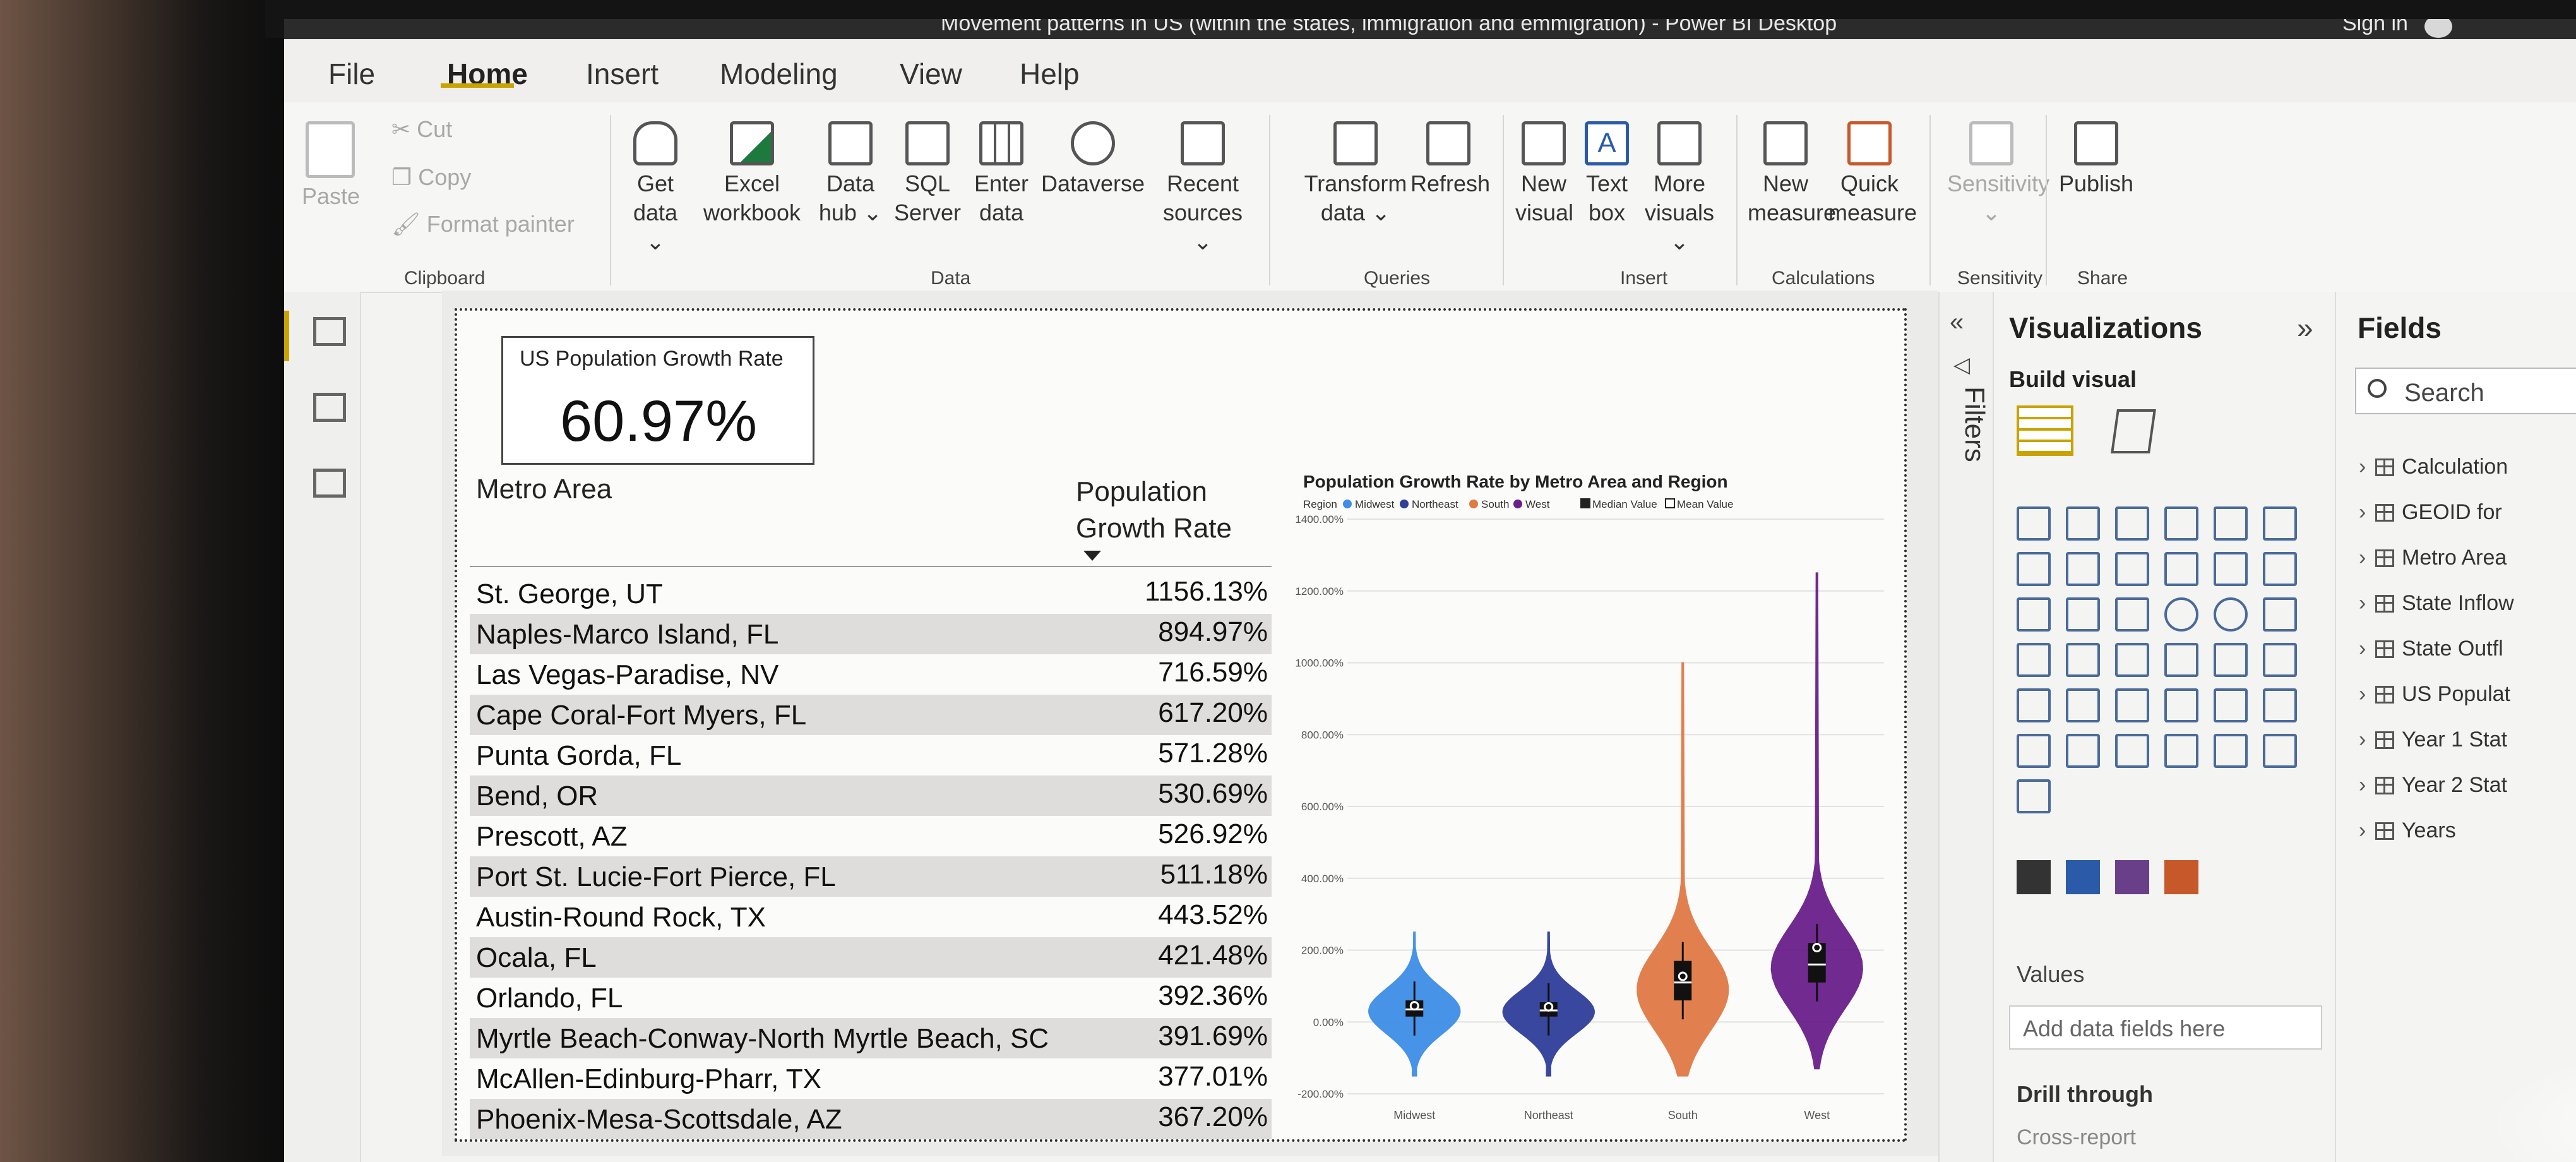  Describe the element at coordinates (2280, 705) in the screenshot. I see `key-influencers-visual-icon` at that location.